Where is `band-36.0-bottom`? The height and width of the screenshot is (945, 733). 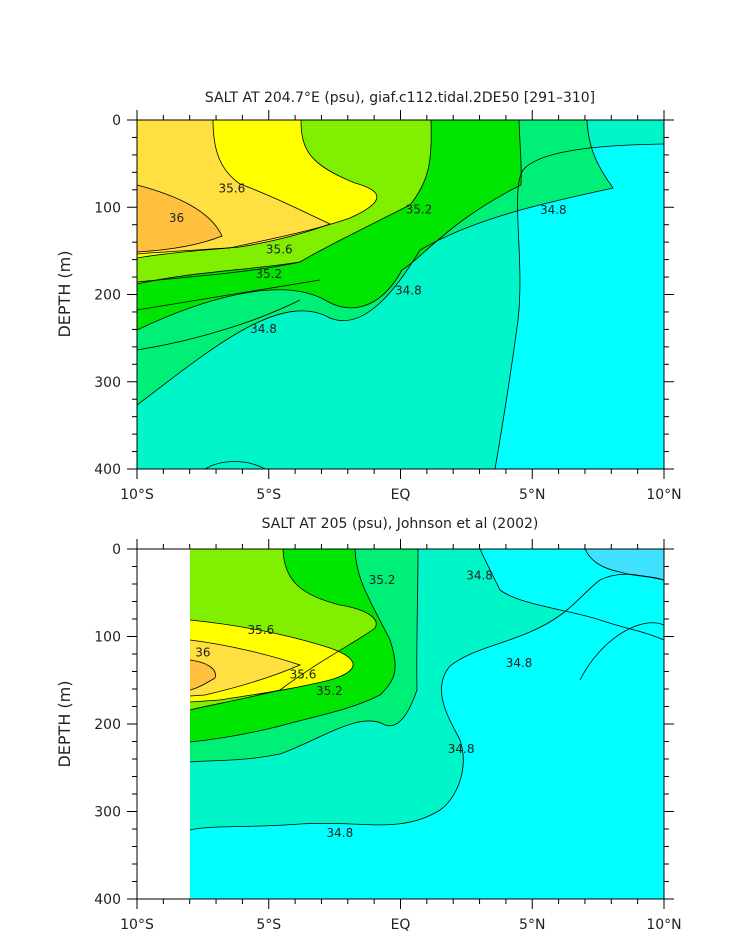
band-36.0-bottom is located at coordinates (203, 675).